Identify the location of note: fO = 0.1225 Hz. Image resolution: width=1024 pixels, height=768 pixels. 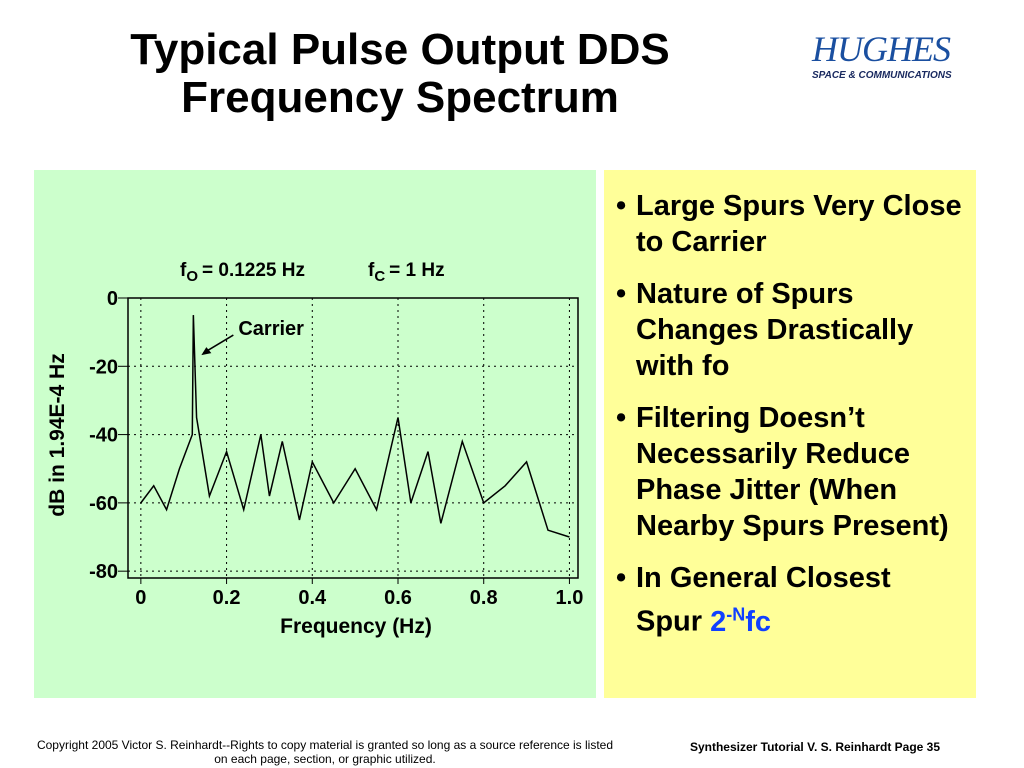
(242, 272).